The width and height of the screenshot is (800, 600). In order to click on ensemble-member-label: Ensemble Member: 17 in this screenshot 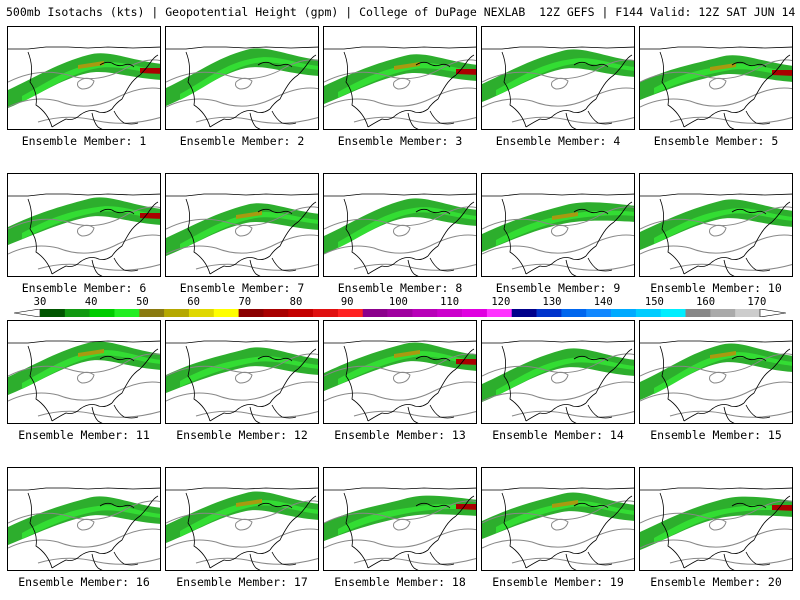, I will do `click(242, 582)`.